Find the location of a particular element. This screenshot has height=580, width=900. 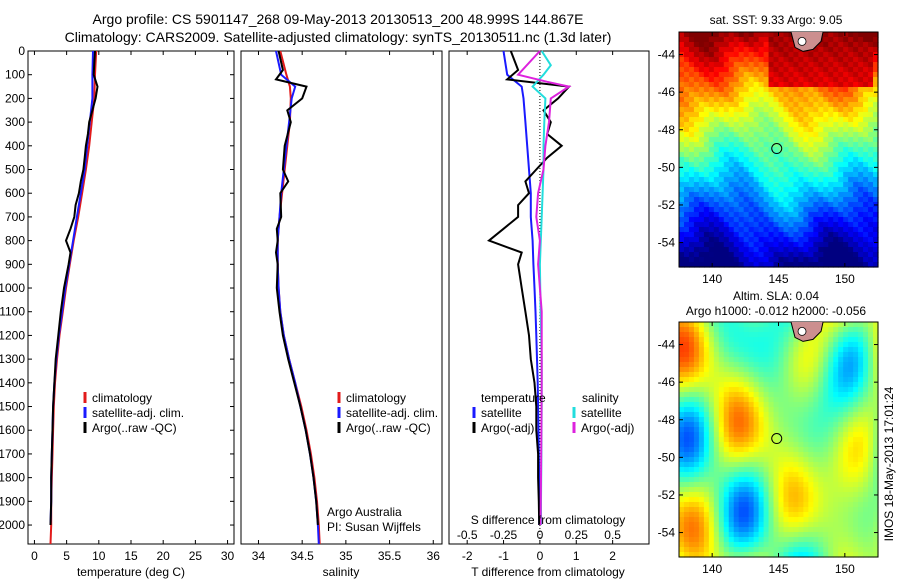

series-line-argo-raw-qc- is located at coordinates (74, 288).